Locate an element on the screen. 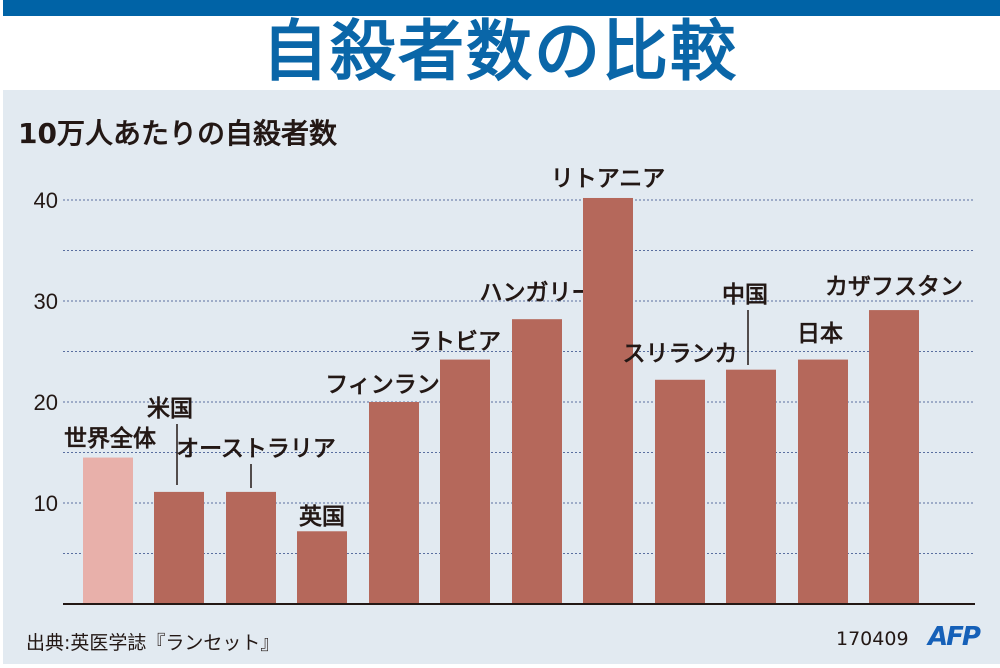 The width and height of the screenshot is (1000, 668). source-note: 出典:英医学誌『ランセット』 is located at coordinates (153, 643).